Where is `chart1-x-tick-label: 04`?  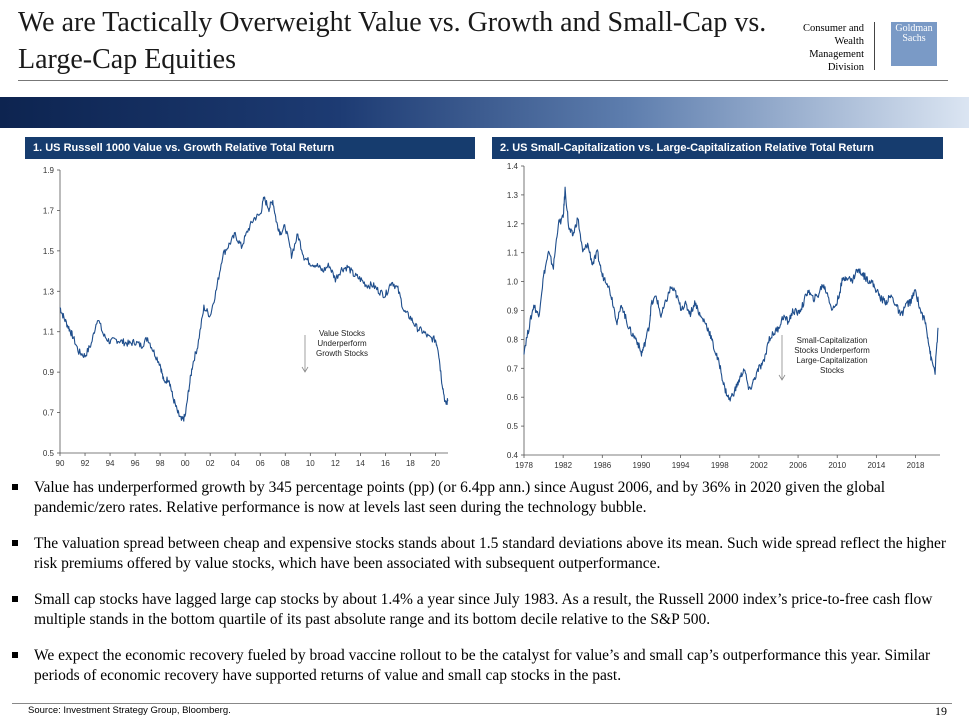
chart1-x-tick-label: 04 is located at coordinates (235, 463).